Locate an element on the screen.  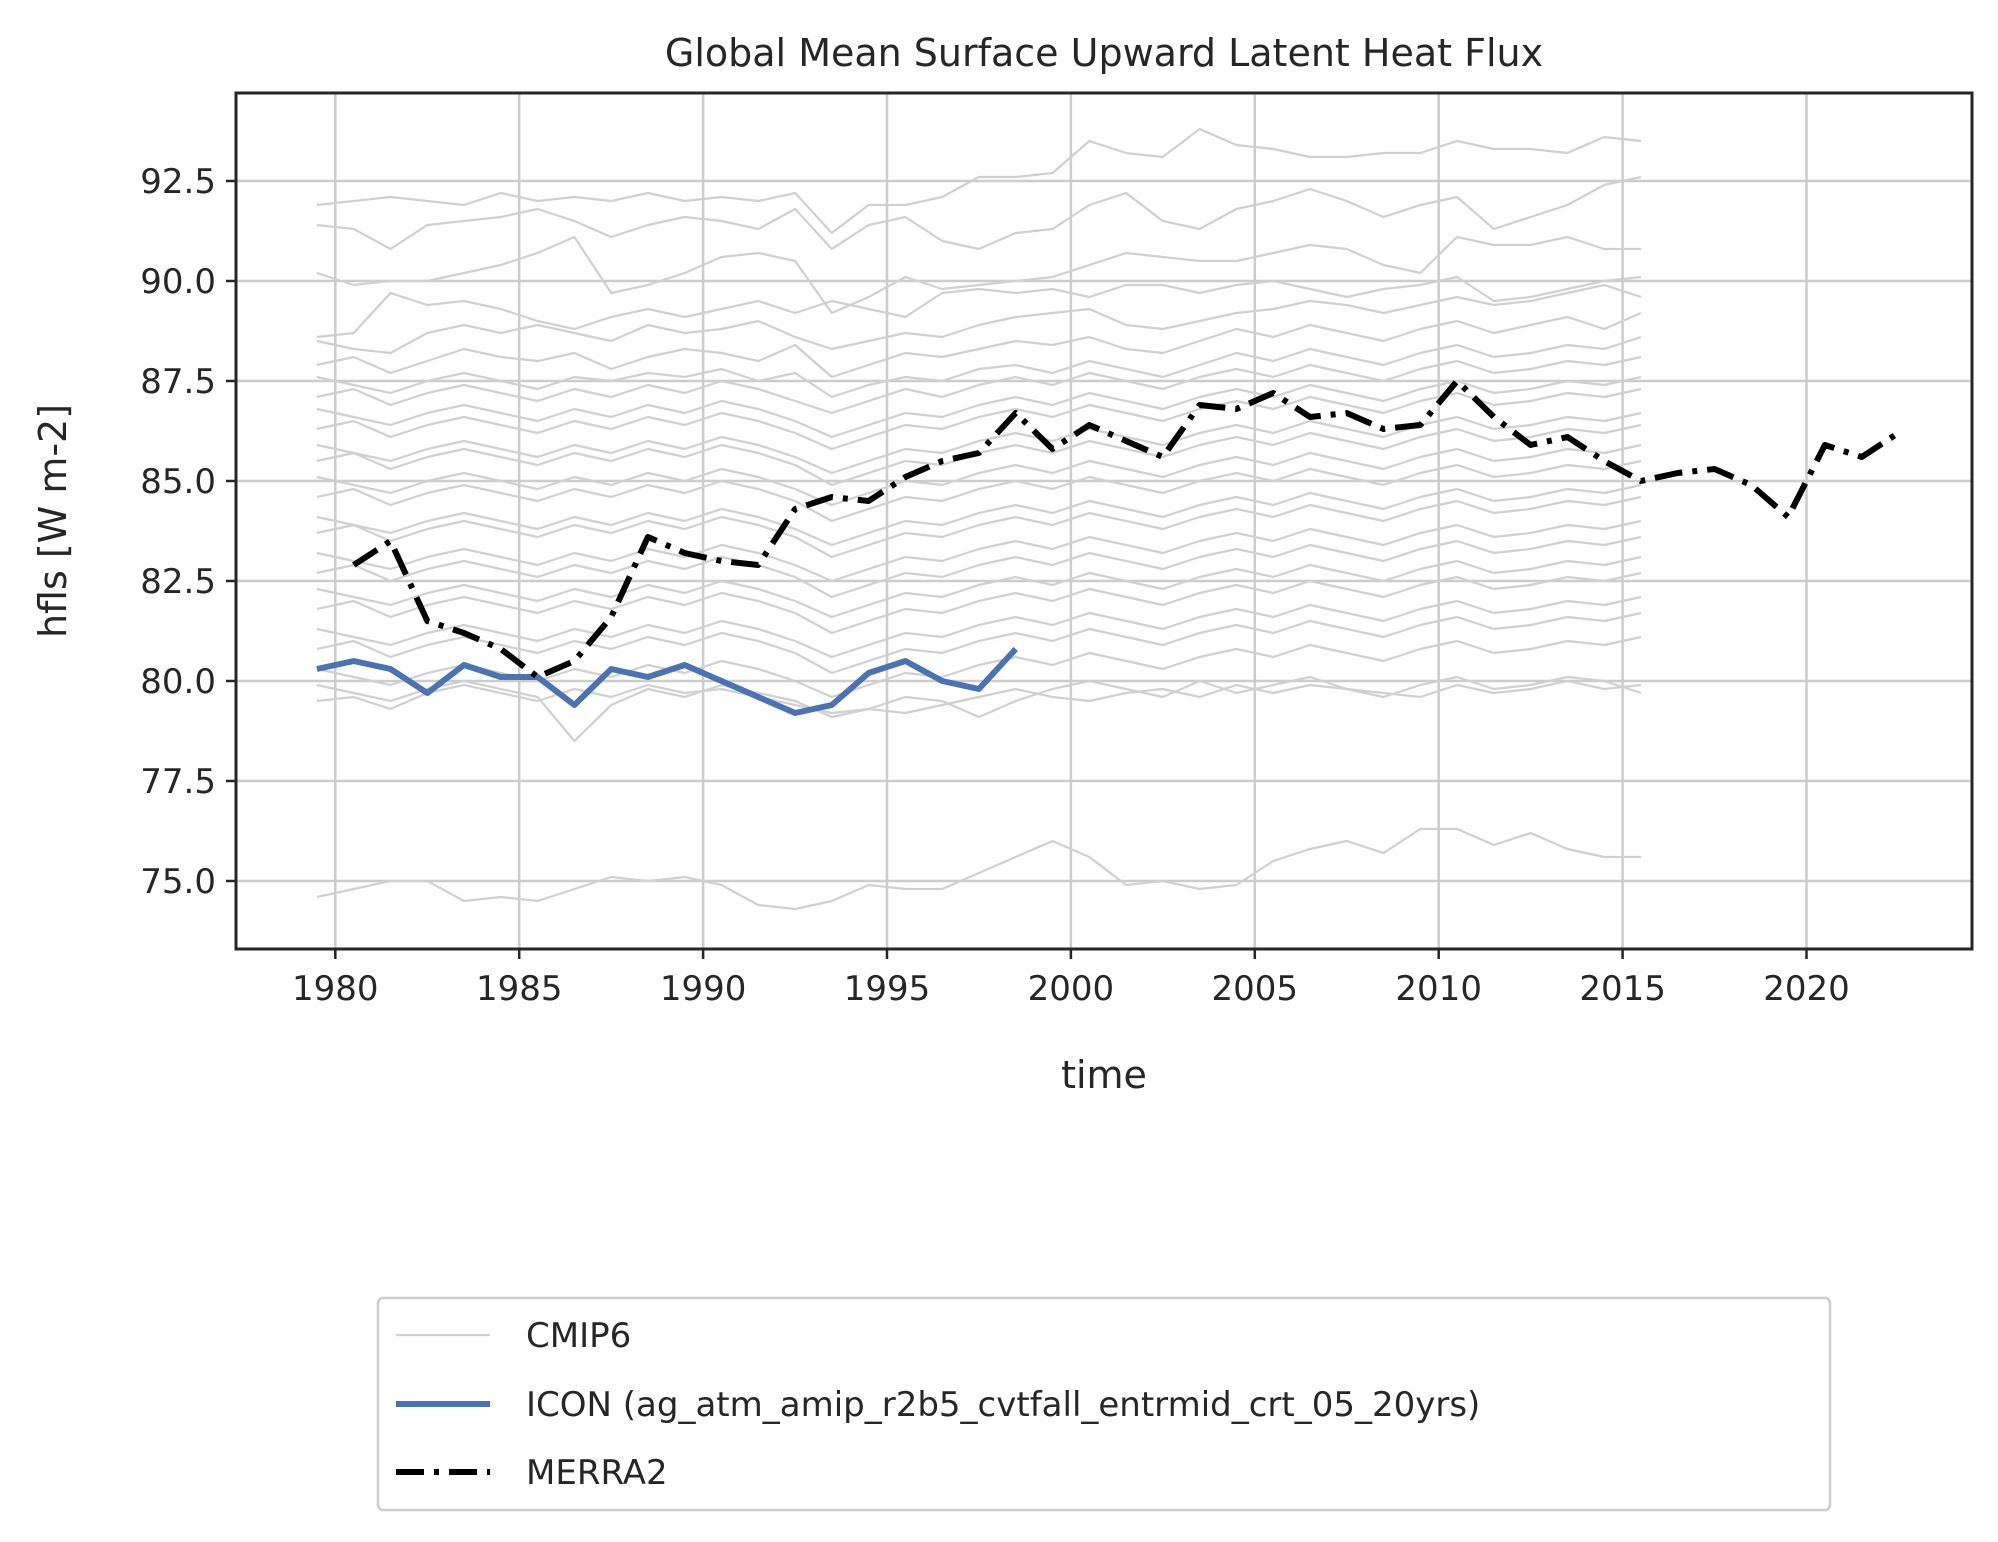
y-tick-label: 85.0 is located at coordinates (178, 482).